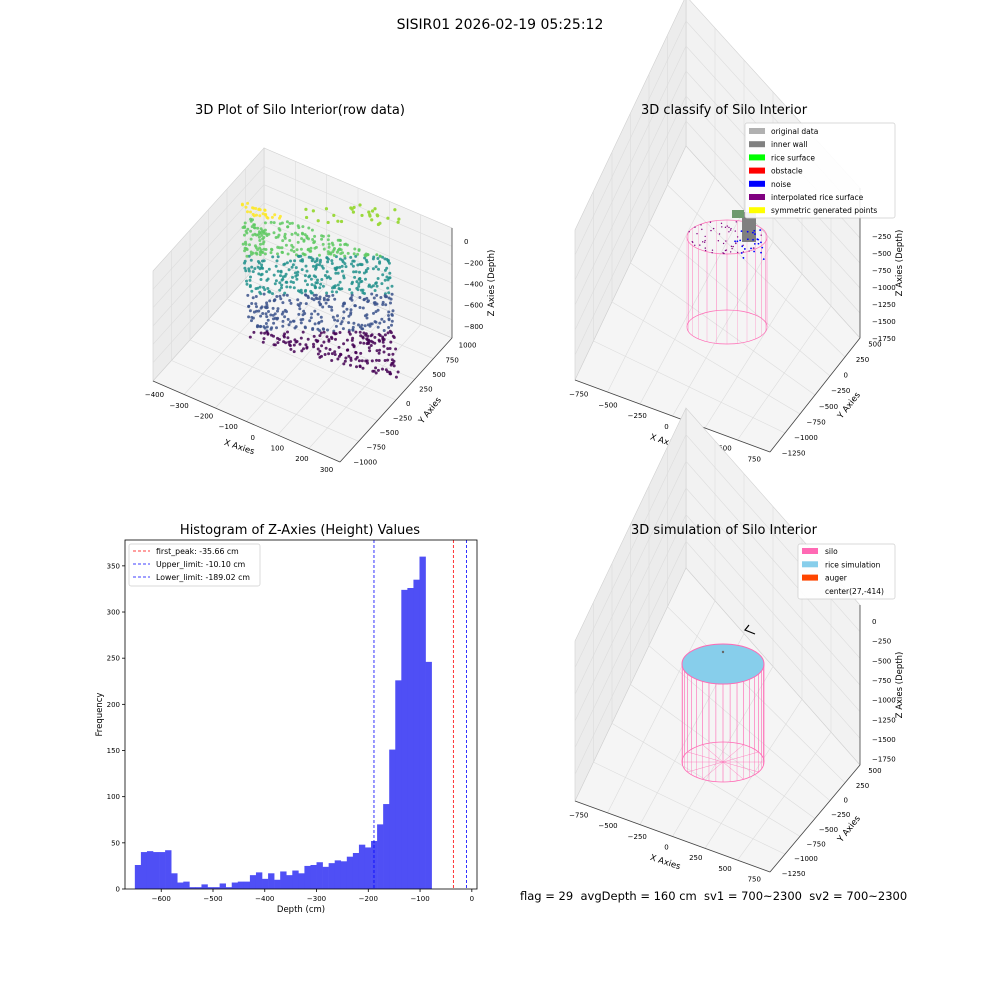 The width and height of the screenshot is (1000, 1000). Describe the element at coordinates (884, 720) in the screenshot. I see `z-tick-label: −1250` at that location.